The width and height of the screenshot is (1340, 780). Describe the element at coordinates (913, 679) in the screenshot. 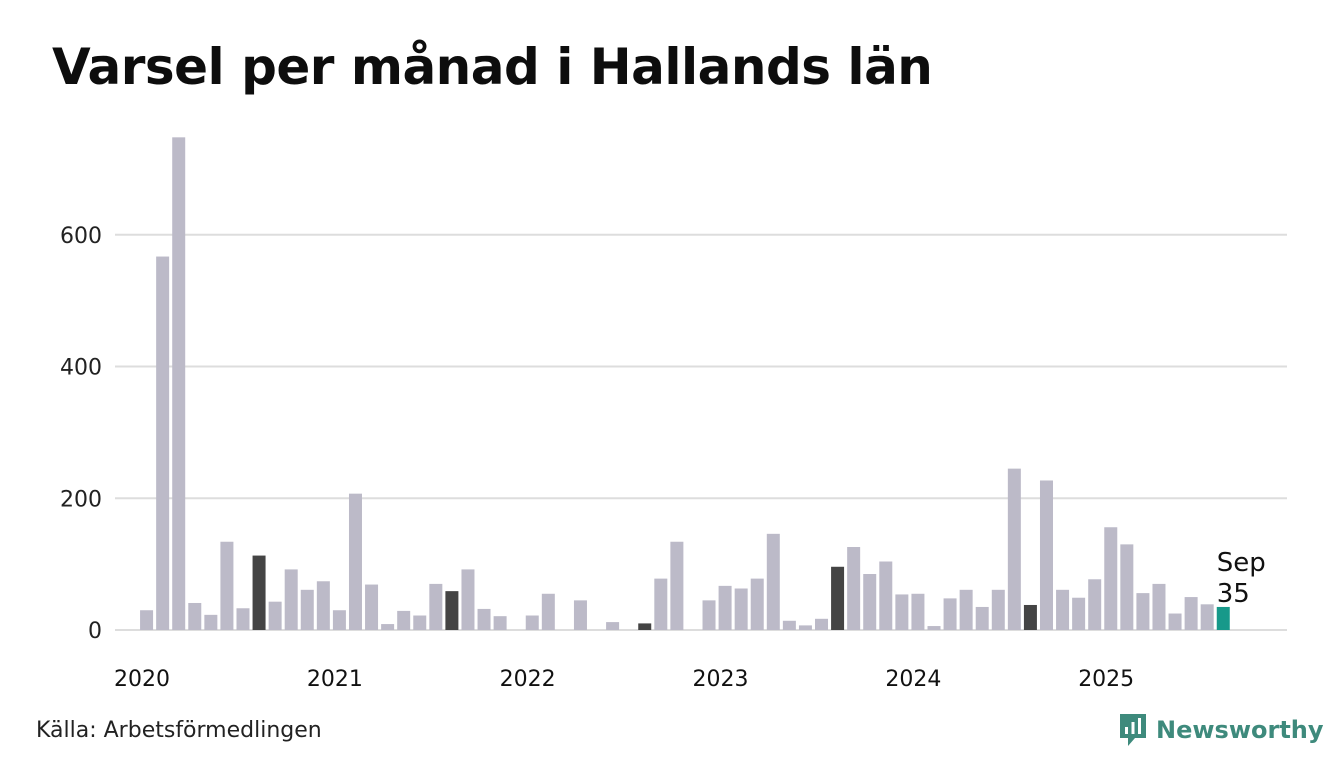

I see `x-tick-label: 2024` at that location.